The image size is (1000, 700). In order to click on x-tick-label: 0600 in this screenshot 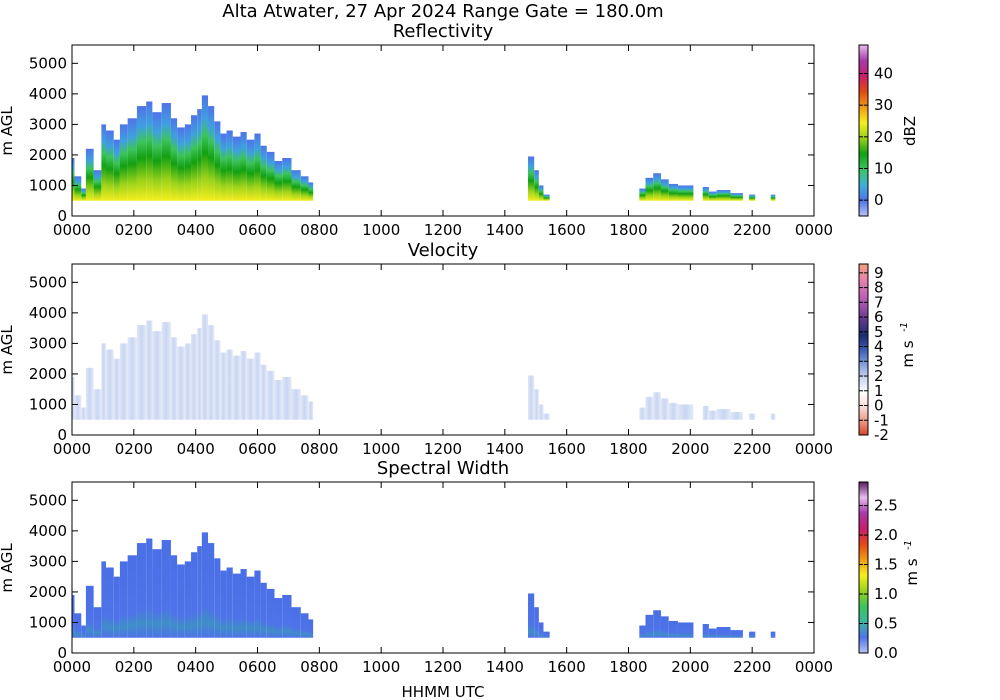, I will do `click(257, 667)`.